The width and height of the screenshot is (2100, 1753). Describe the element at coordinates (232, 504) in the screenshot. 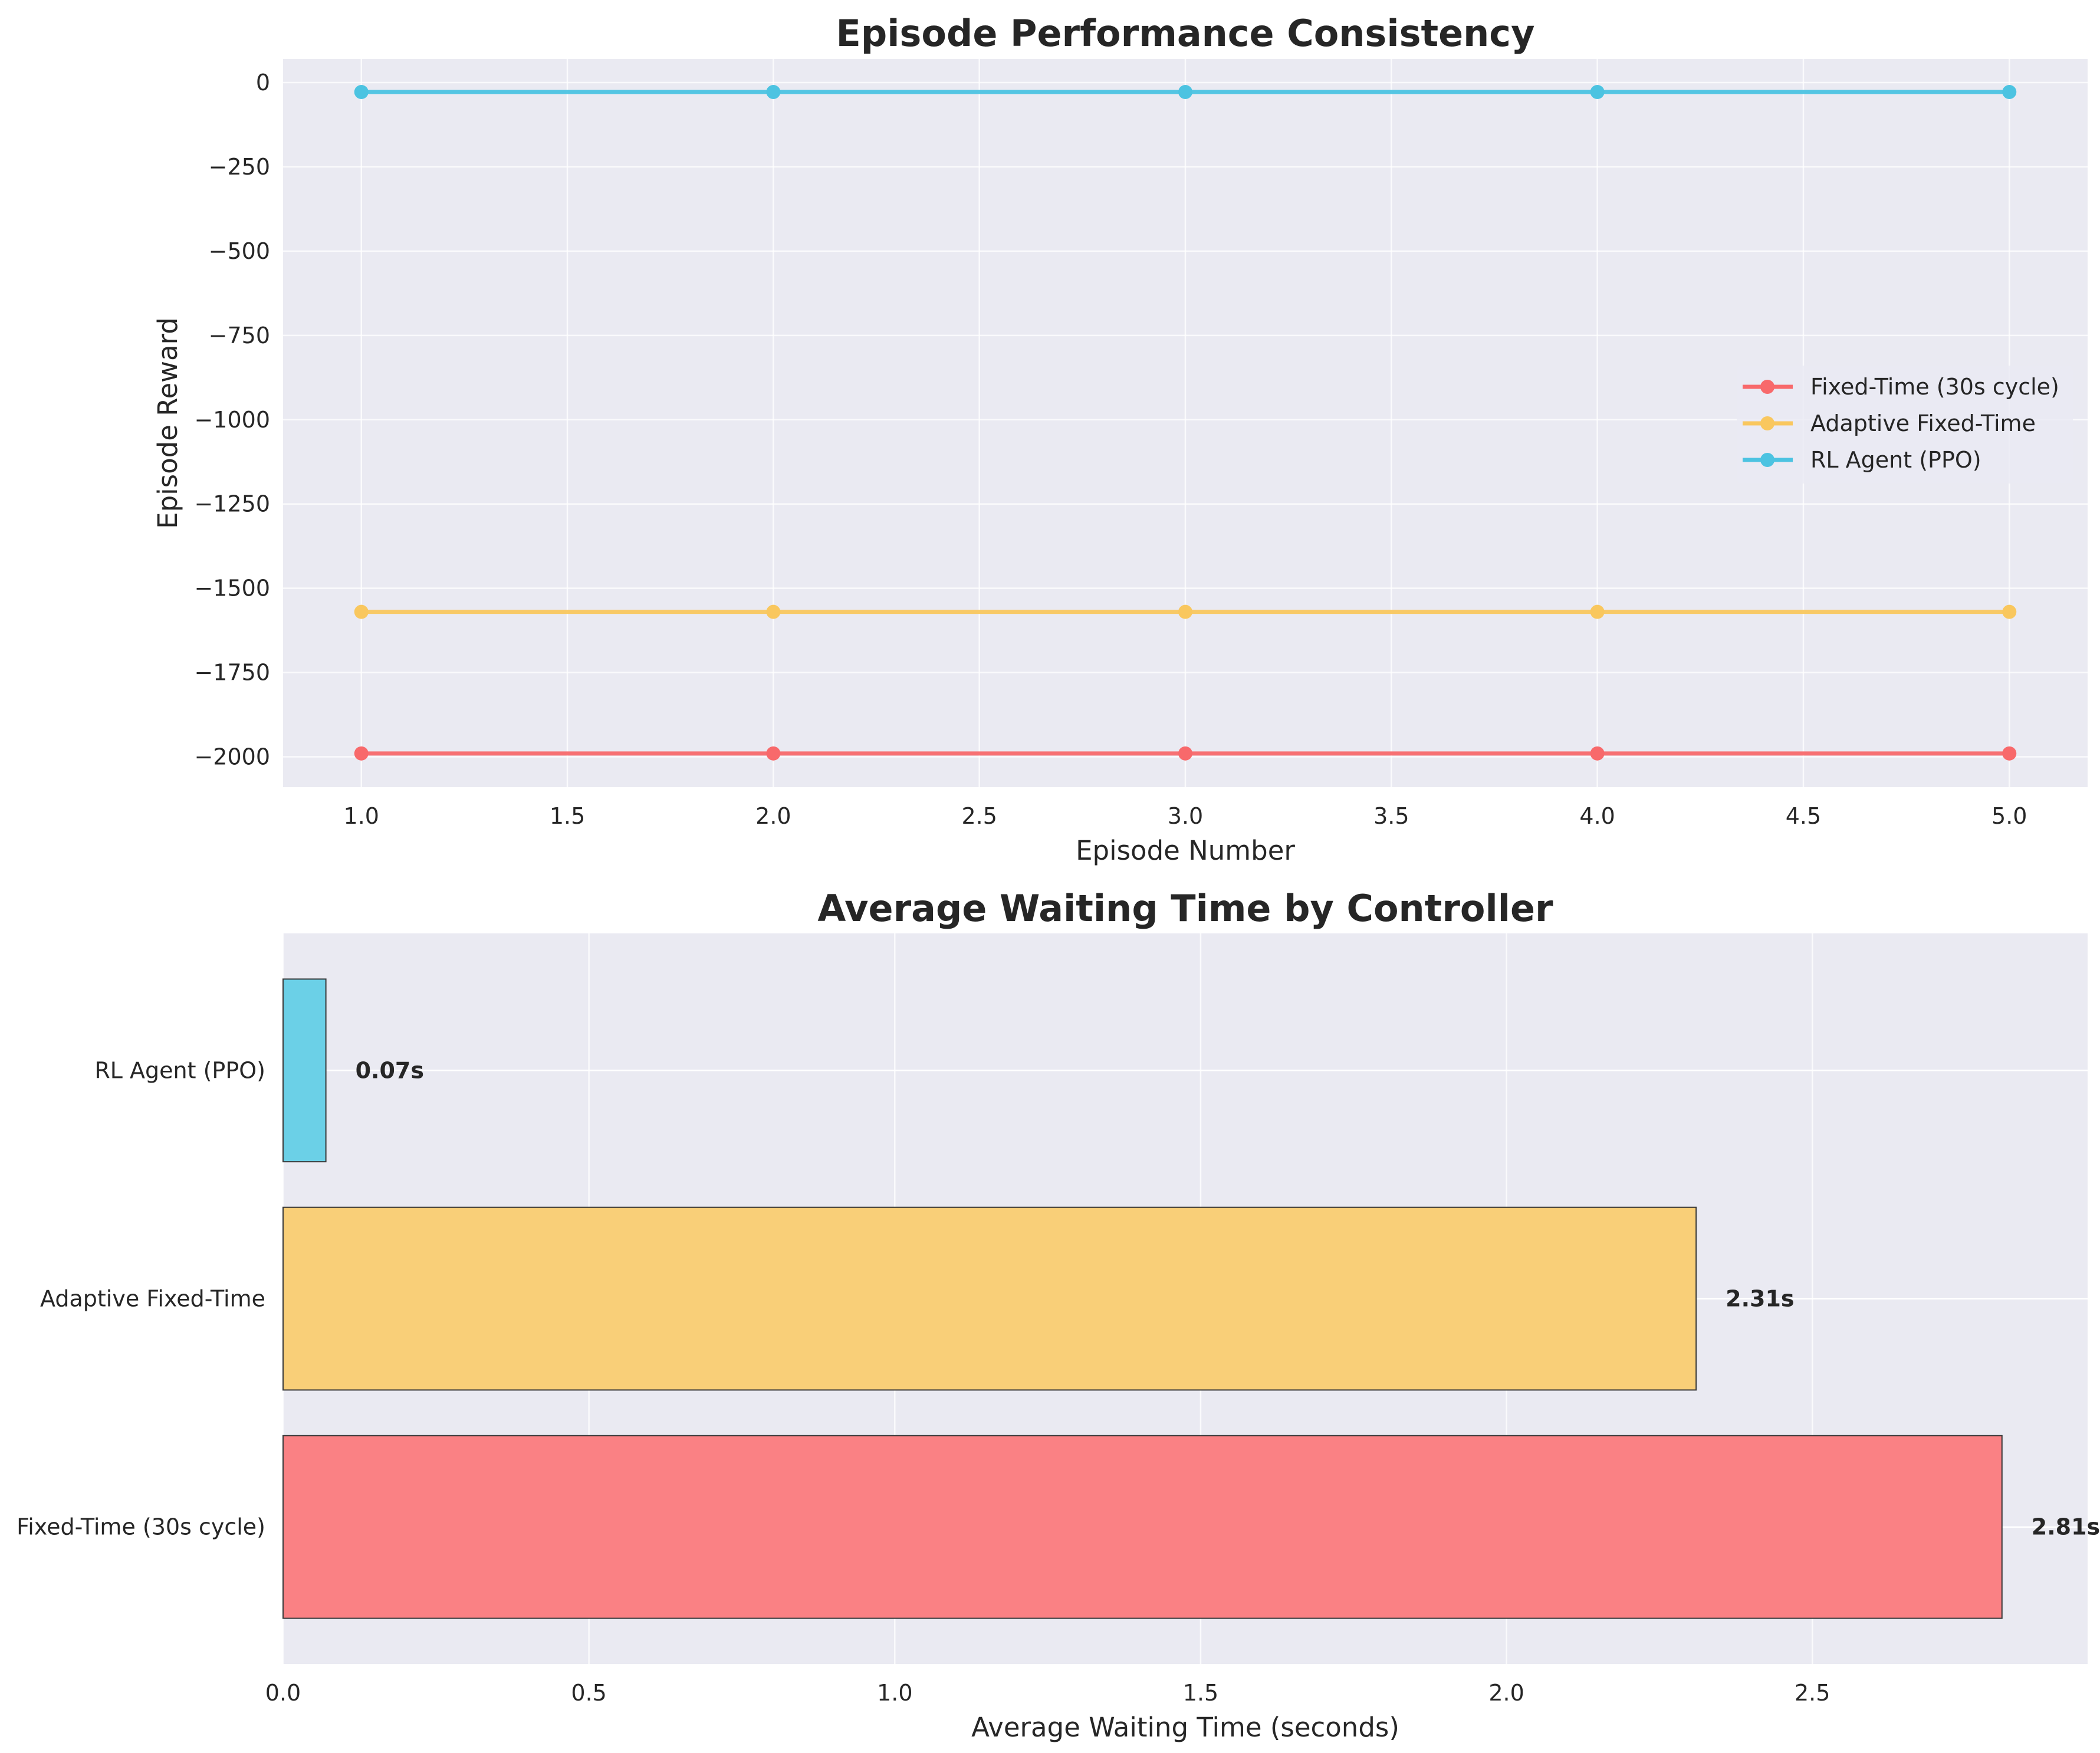

I see `y-tick-label: −1250` at that location.